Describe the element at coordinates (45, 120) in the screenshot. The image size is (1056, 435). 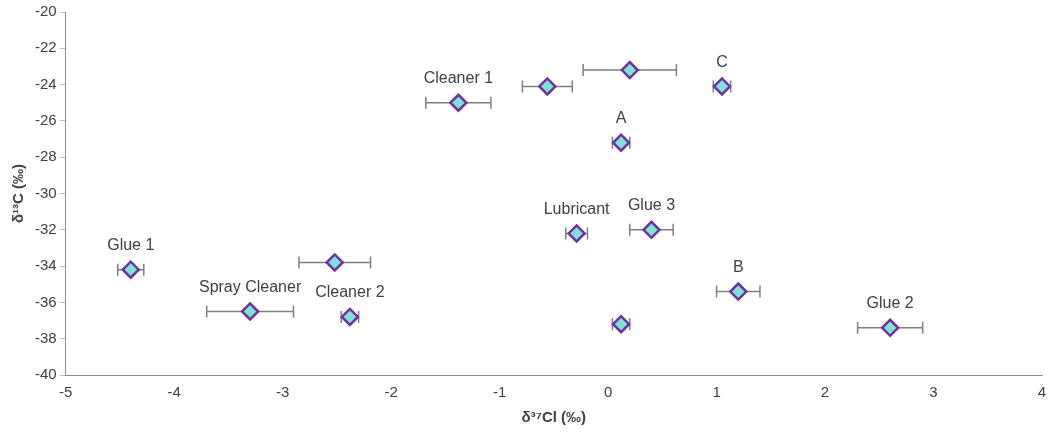
I see `y-tick-label: -26` at that location.